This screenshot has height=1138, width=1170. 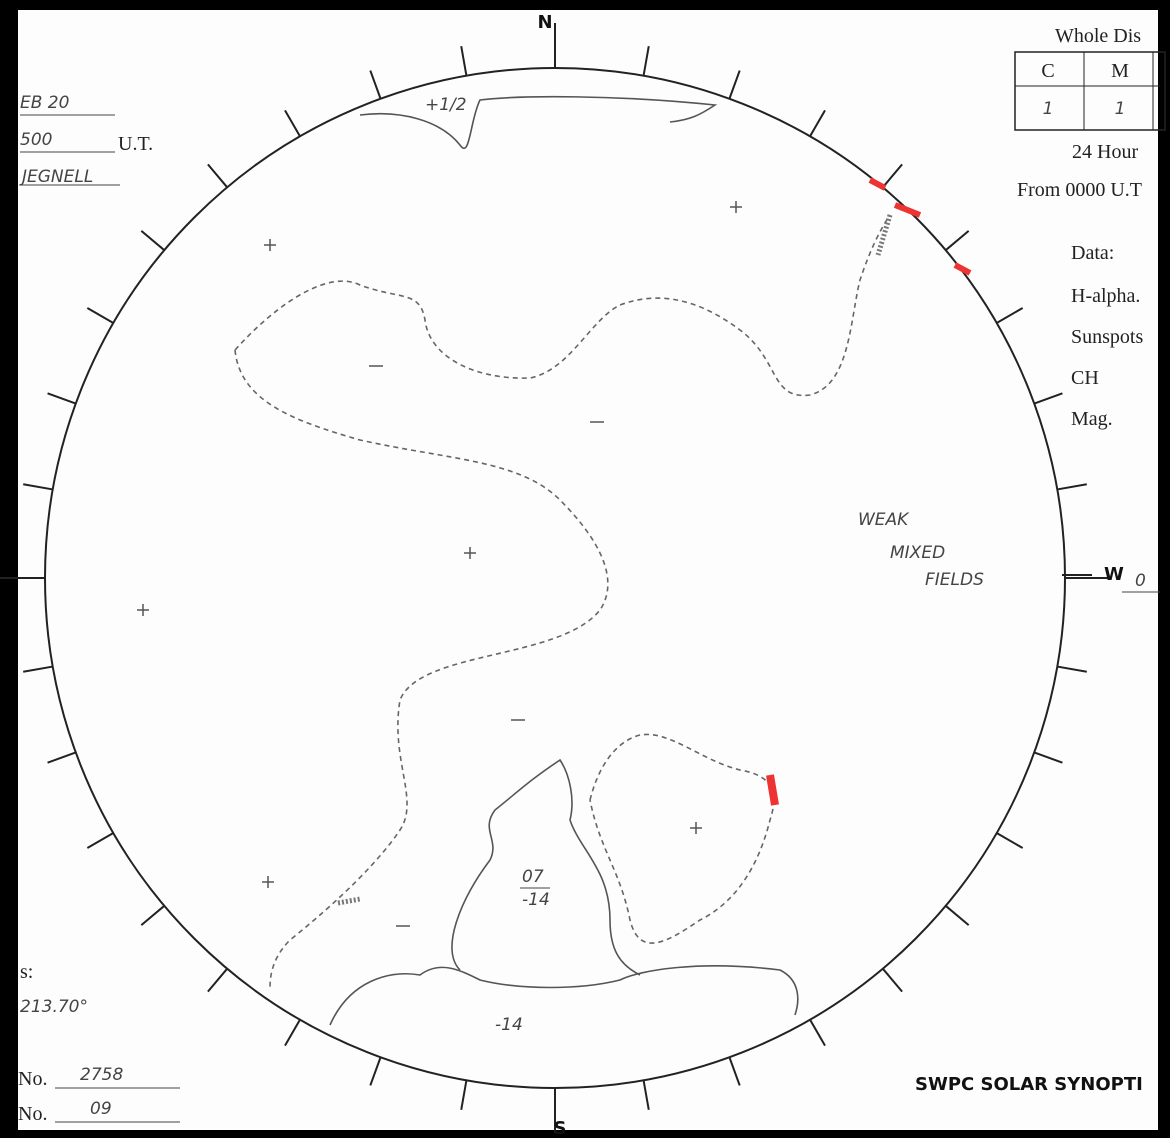 What do you see at coordinates (101, 1075) in the screenshot?
I see `value: 2758` at bounding box center [101, 1075].